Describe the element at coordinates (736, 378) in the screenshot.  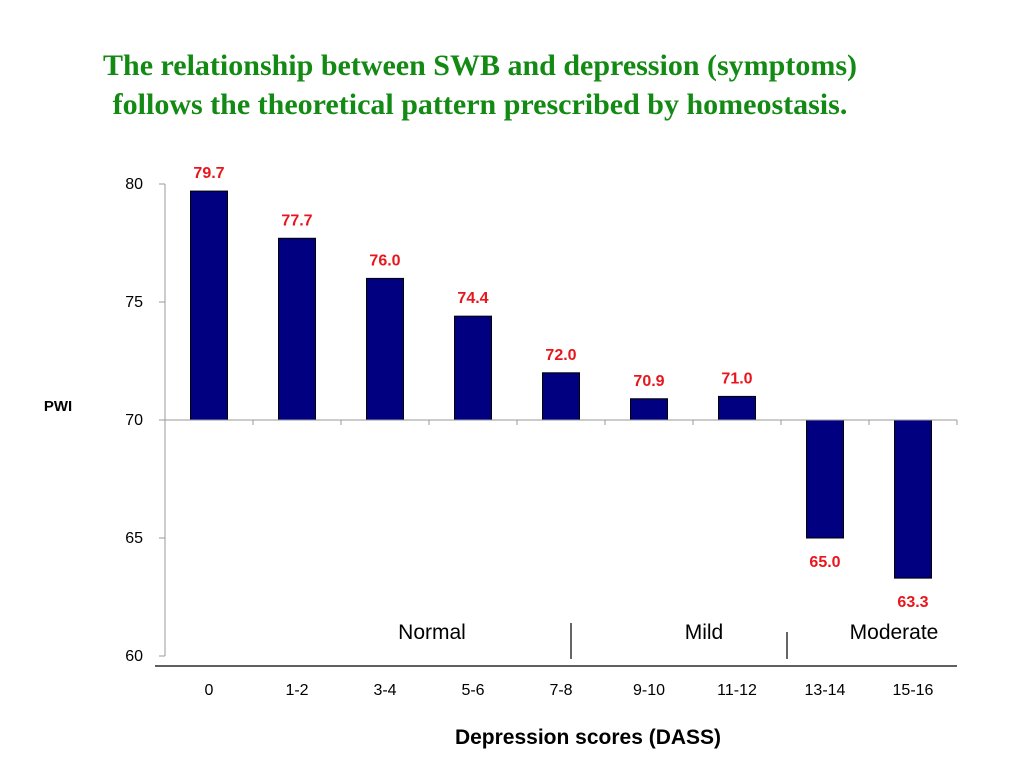
I see `data-label-11-12: 71.0` at that location.